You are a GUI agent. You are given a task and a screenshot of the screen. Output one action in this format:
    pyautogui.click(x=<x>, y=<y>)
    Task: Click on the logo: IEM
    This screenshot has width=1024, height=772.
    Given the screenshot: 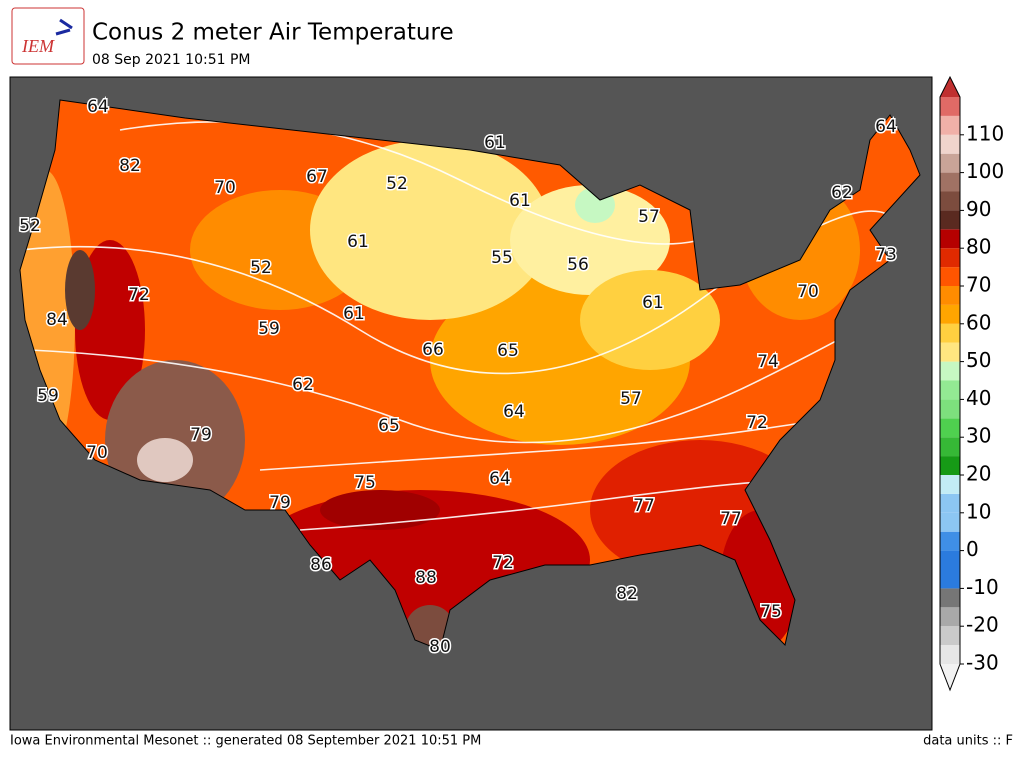 What is the action you would take?
    pyautogui.click(x=48, y=36)
    